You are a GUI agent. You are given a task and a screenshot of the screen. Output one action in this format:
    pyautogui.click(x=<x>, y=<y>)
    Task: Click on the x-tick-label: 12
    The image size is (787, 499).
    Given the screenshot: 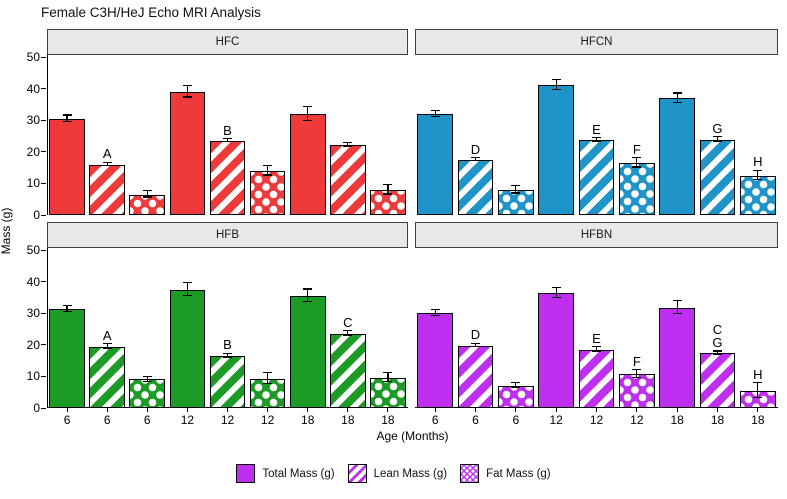 What is the action you would take?
    pyautogui.click(x=596, y=420)
    